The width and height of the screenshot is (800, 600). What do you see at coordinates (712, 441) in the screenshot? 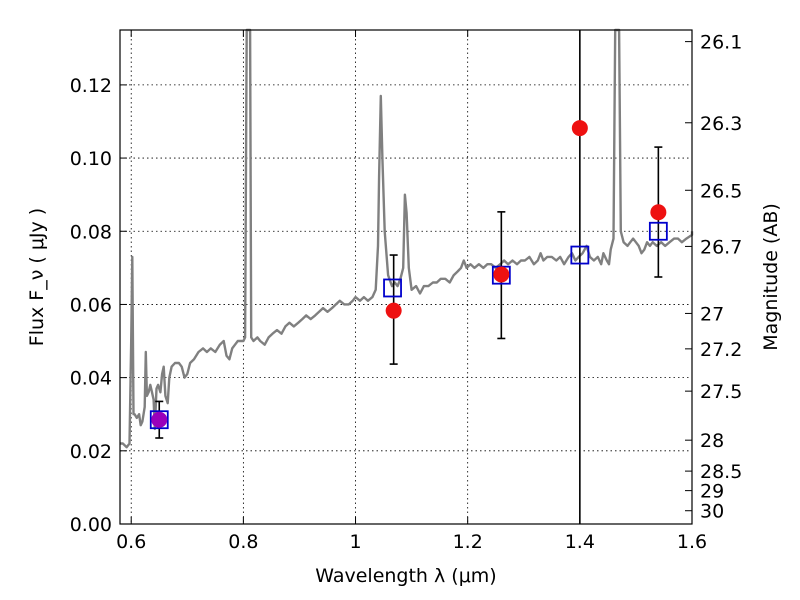
I see `magnitude-tick-label: 28` at bounding box center [712, 441].